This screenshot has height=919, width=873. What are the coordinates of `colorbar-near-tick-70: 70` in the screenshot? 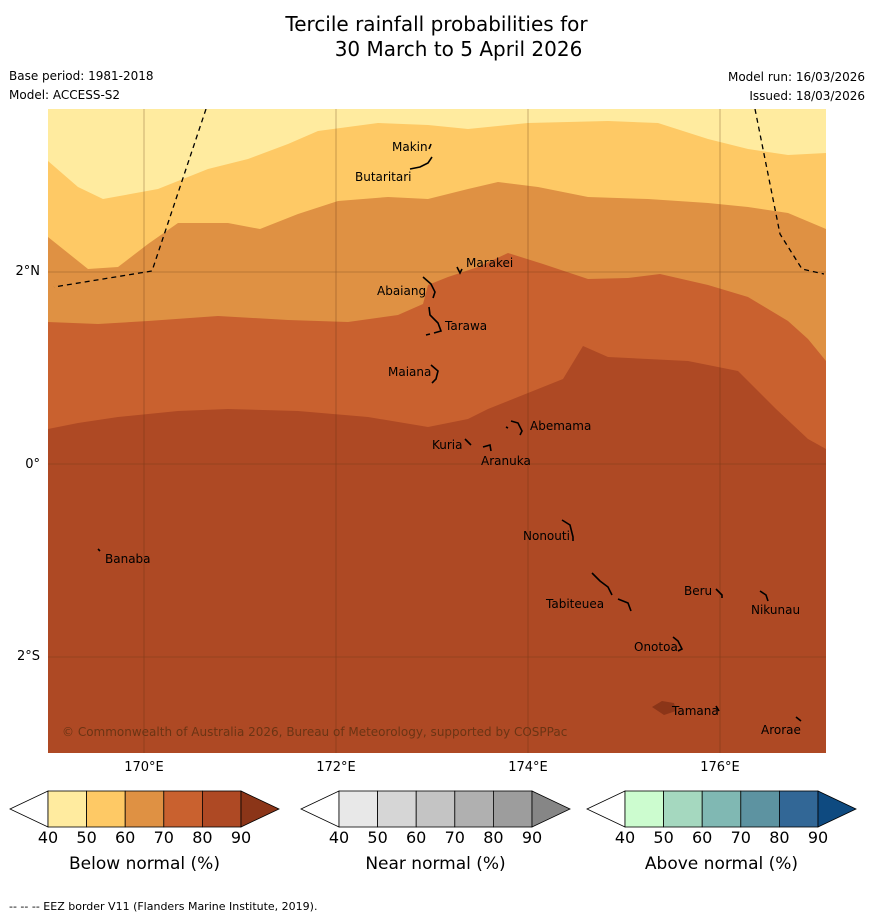 It's located at (454, 837).